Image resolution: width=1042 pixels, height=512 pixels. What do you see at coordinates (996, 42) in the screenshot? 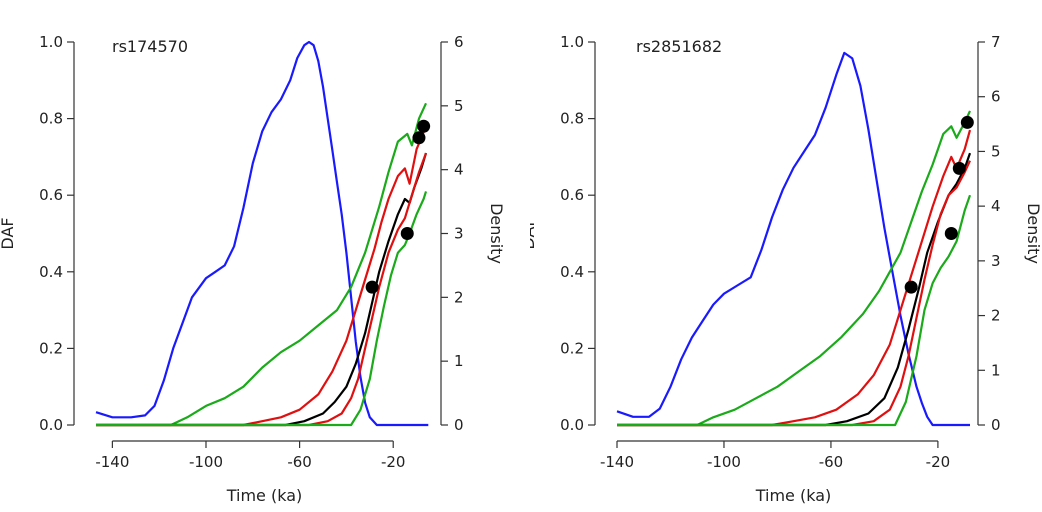
I see `right-y-tick-label: 7` at bounding box center [996, 42].